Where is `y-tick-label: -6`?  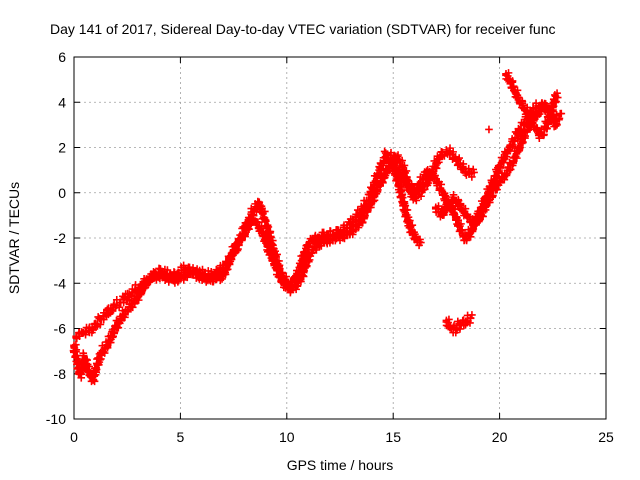
y-tick-label: -6 is located at coordinates (60, 329).